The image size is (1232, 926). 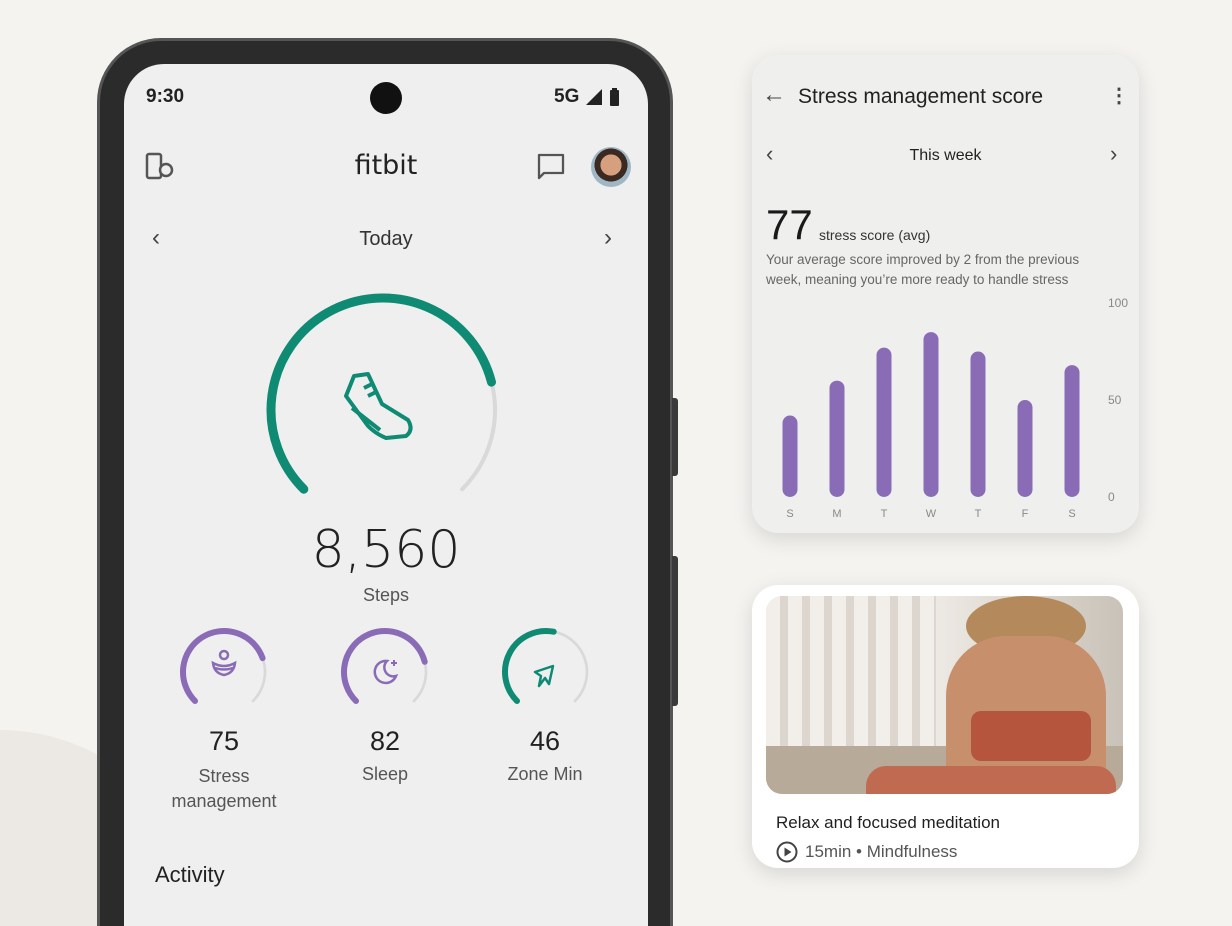 What do you see at coordinates (190, 874) in the screenshot?
I see `activity-section-title: Activity` at bounding box center [190, 874].